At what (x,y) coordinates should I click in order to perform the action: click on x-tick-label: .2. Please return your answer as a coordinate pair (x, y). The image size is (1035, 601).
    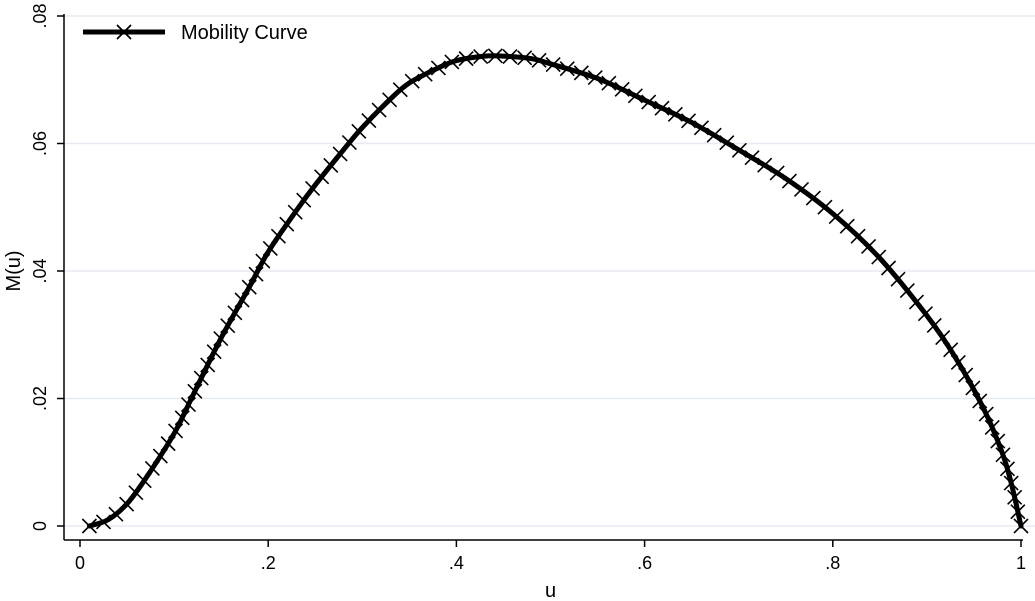
    Looking at the image, I should click on (268, 563).